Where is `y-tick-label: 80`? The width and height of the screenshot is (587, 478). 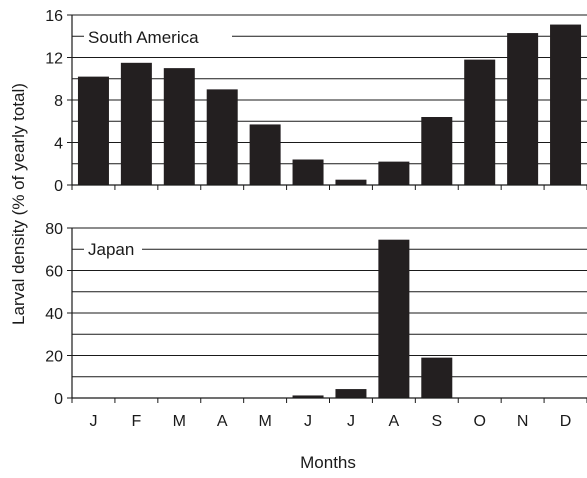 y-tick-label: 80 is located at coordinates (54, 229).